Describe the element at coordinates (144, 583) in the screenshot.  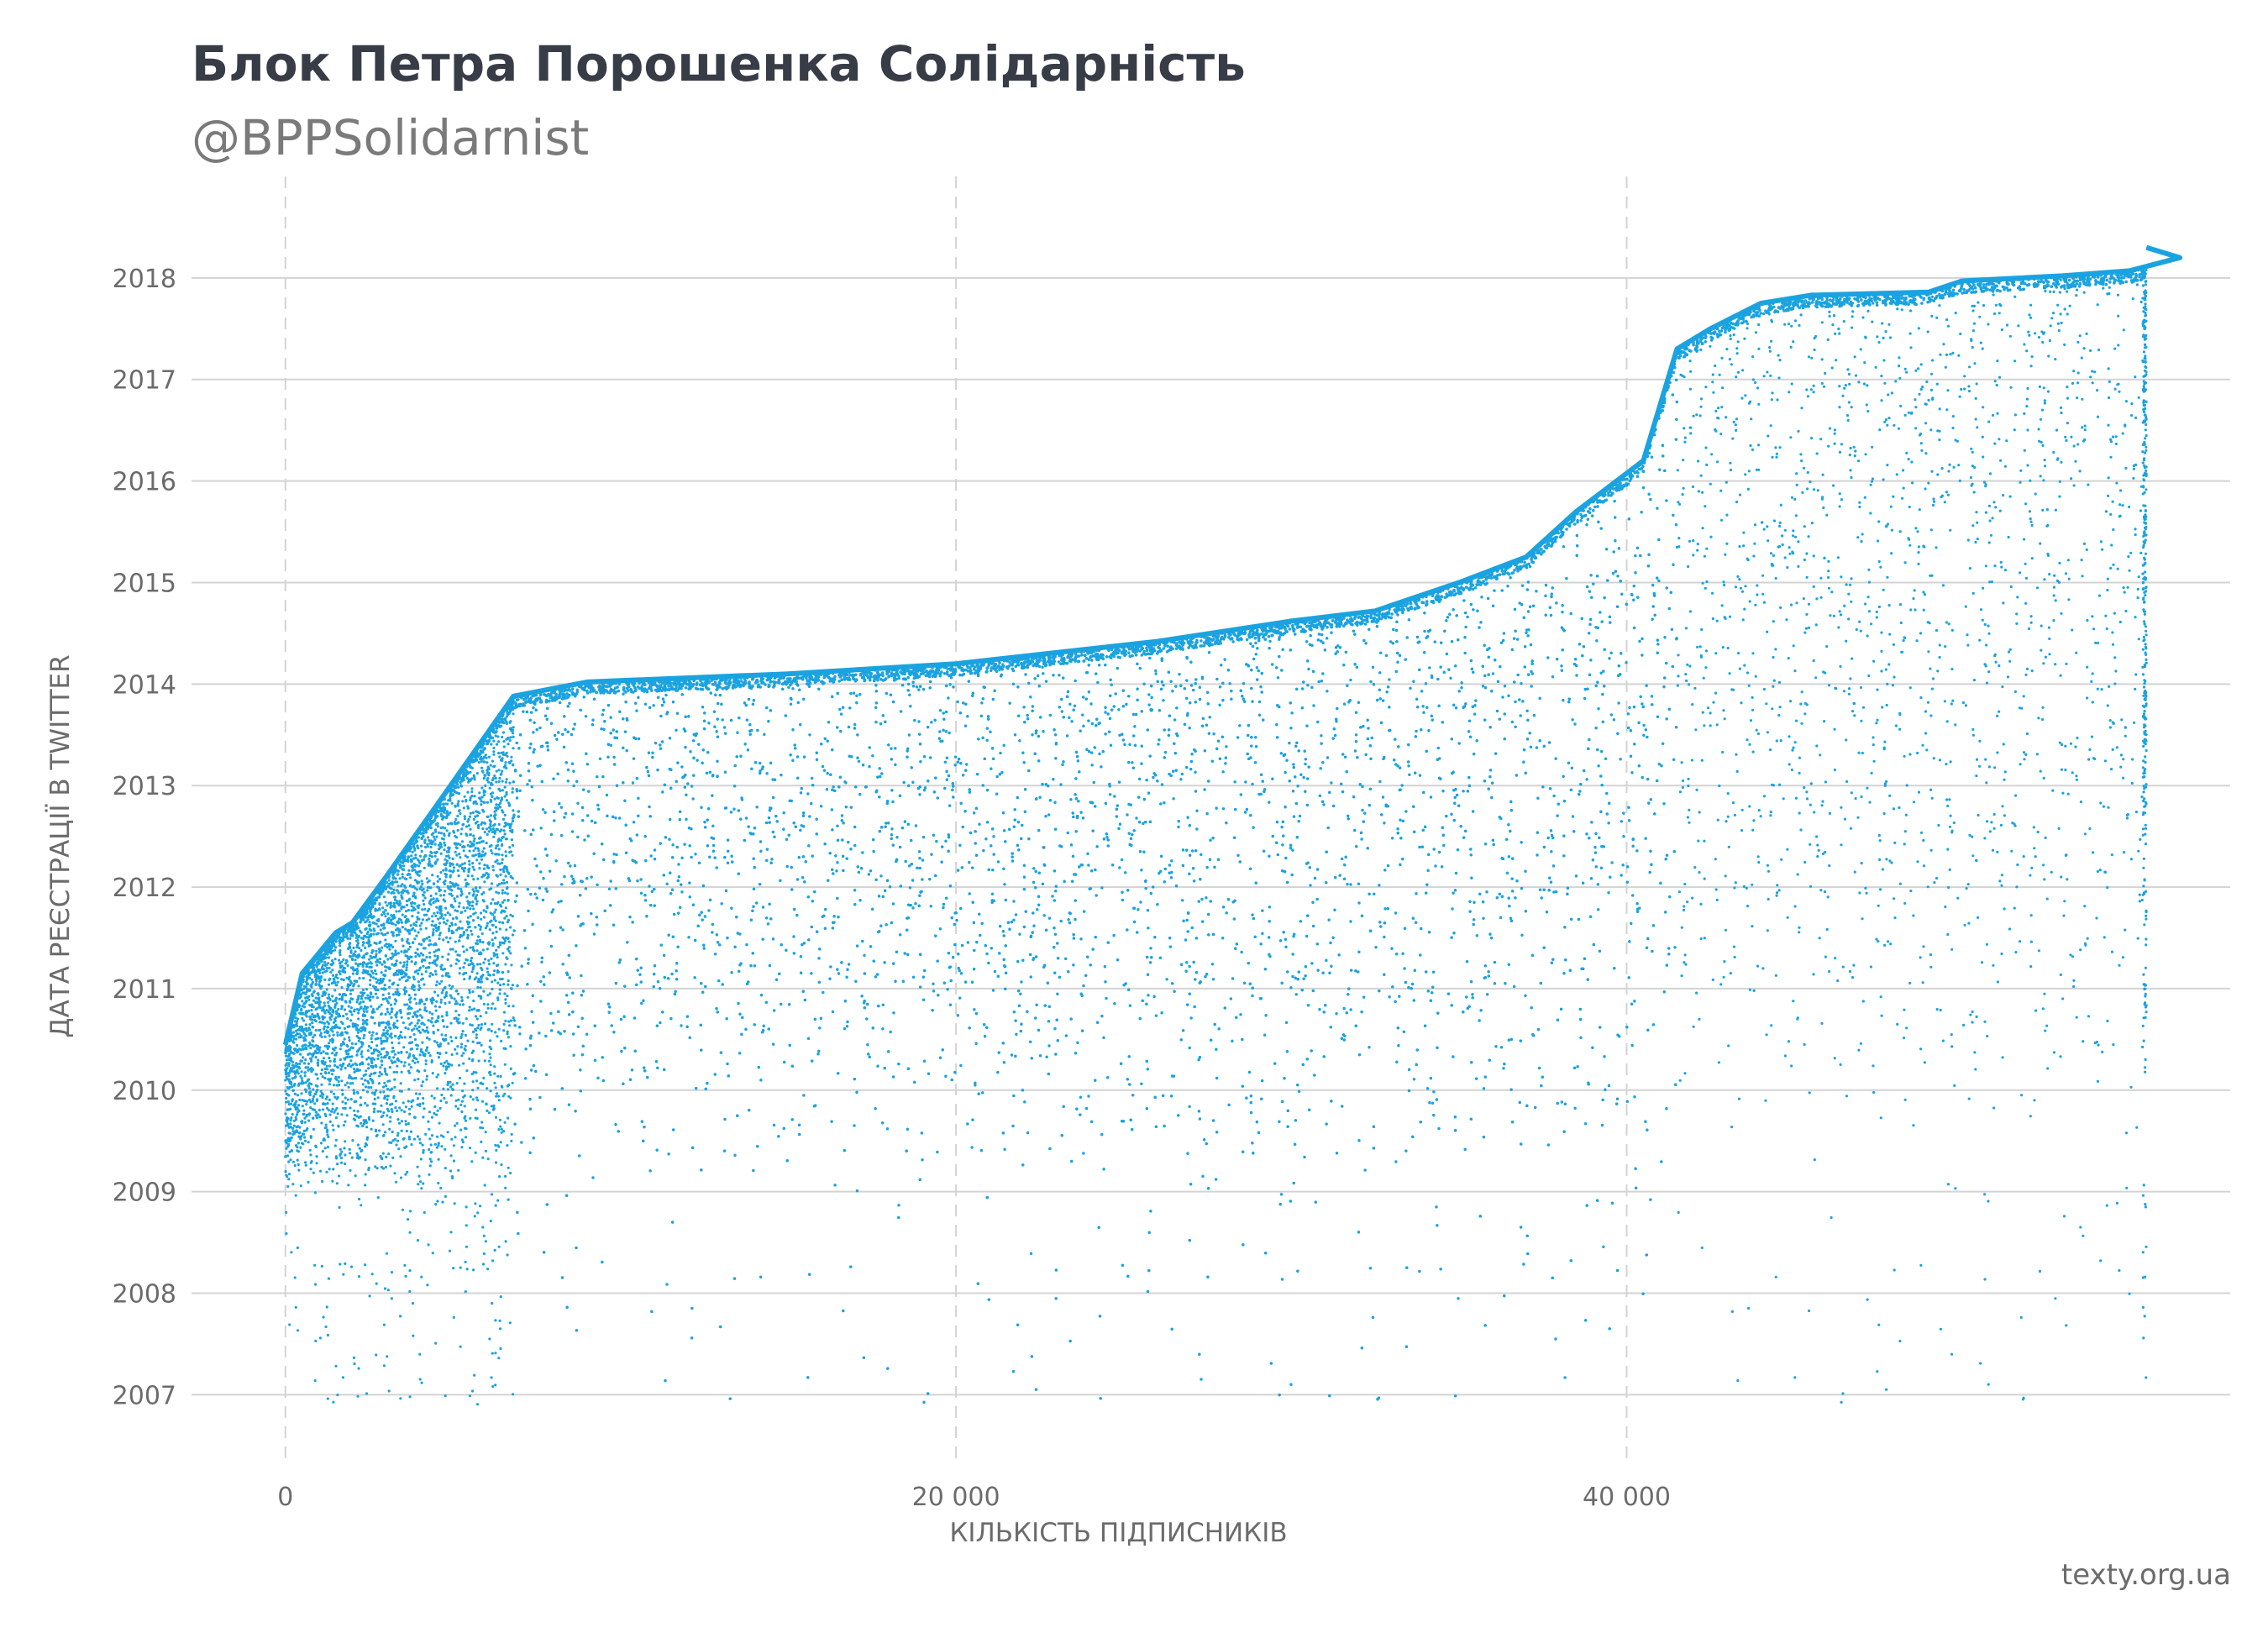
I see `y-tick-label: 2015` at that location.